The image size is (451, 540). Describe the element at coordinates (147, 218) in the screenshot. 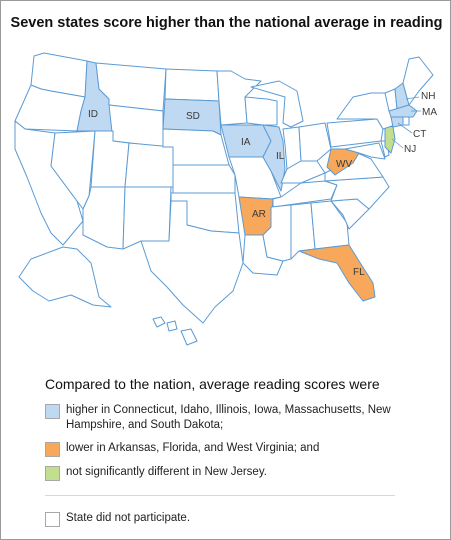

I see `state-NM` at that location.